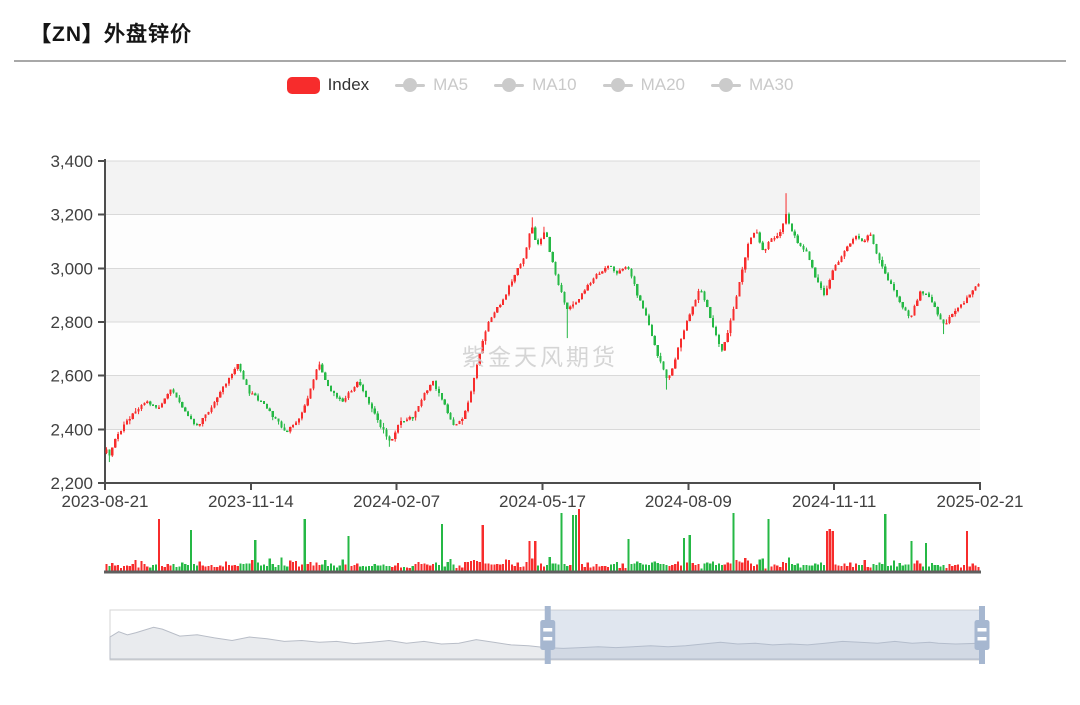  Describe the element at coordinates (764, 635) in the screenshot. I see `datazoom-window` at that location.